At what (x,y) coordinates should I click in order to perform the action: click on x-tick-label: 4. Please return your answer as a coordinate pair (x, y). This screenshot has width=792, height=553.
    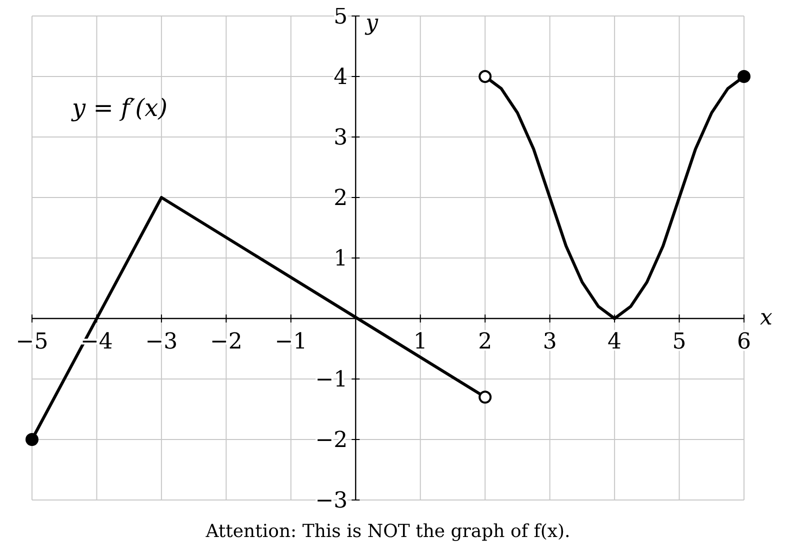
    Looking at the image, I should click on (615, 342).